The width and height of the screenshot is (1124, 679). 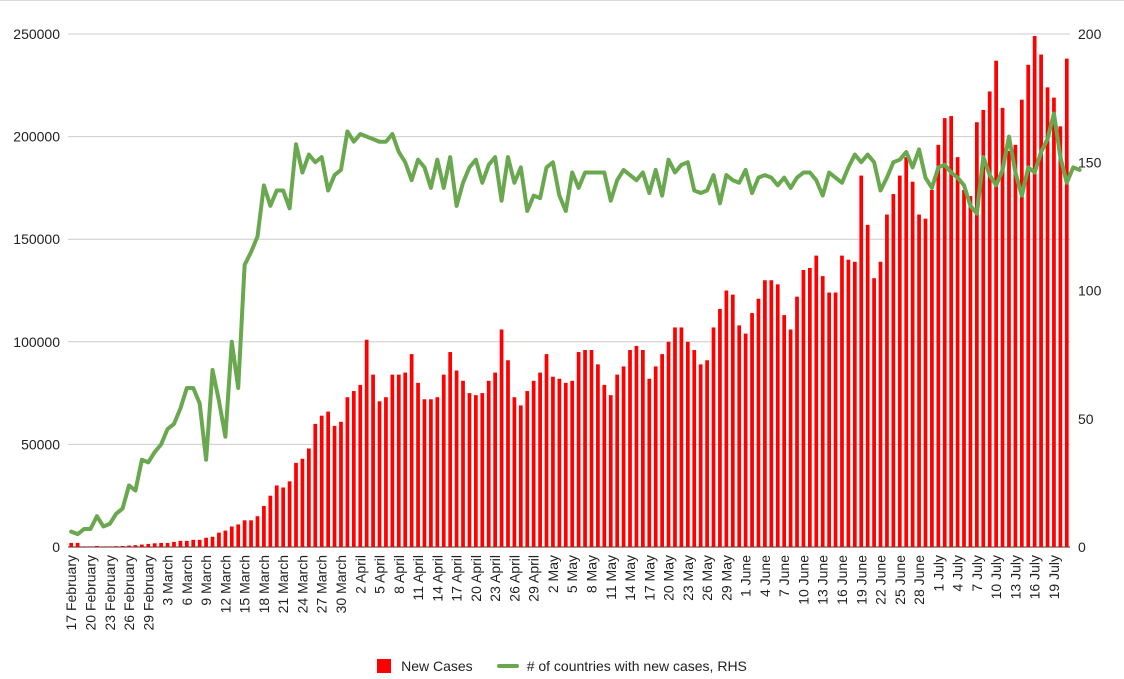 What do you see at coordinates (40, 444) in the screenshot?
I see `left-tick-label: 50000` at bounding box center [40, 444].